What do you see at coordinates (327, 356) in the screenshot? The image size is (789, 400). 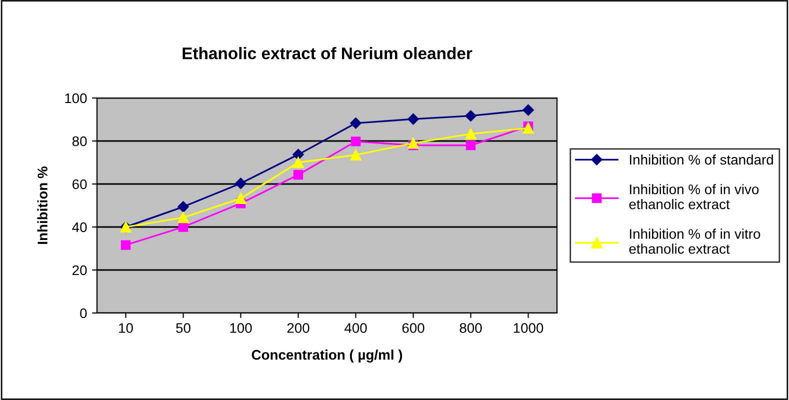 I see `x-axis-title: Concentration ( µg/ml )` at bounding box center [327, 356].